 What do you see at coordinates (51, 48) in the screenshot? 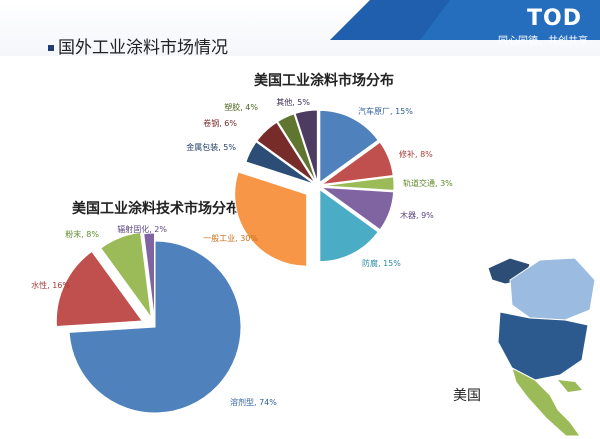
I see `title-bullet-icon` at bounding box center [51, 48].